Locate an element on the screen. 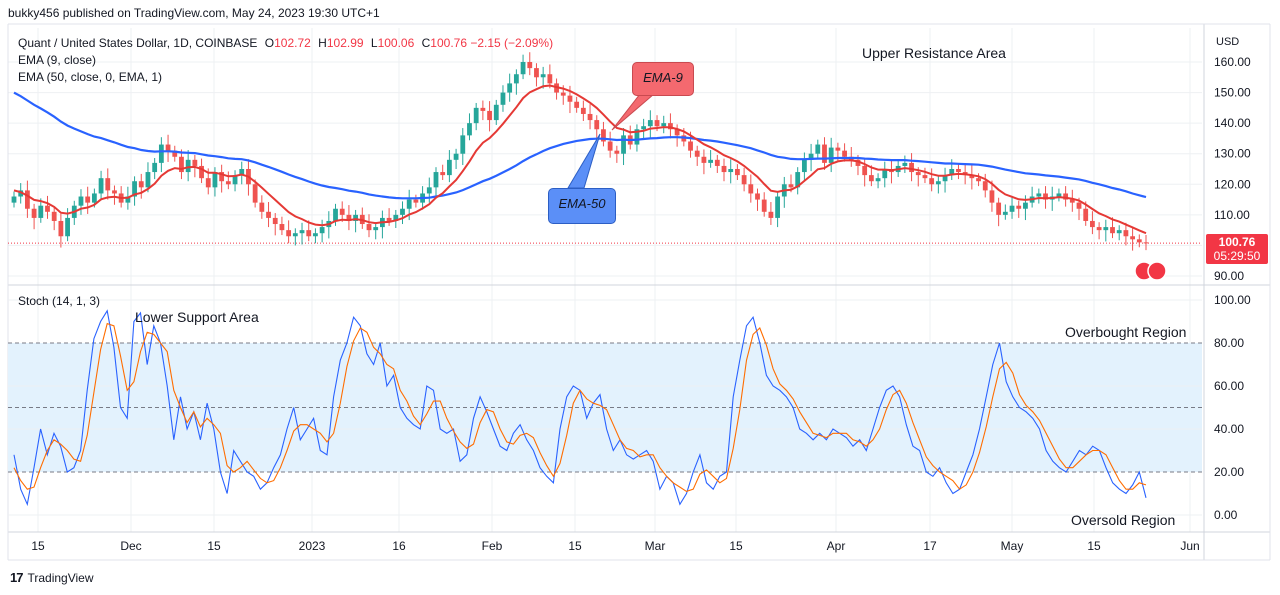 Image resolution: width=1280 pixels, height=595 pixels. stoch-tick-label: 0.00 is located at coordinates (1226, 515).